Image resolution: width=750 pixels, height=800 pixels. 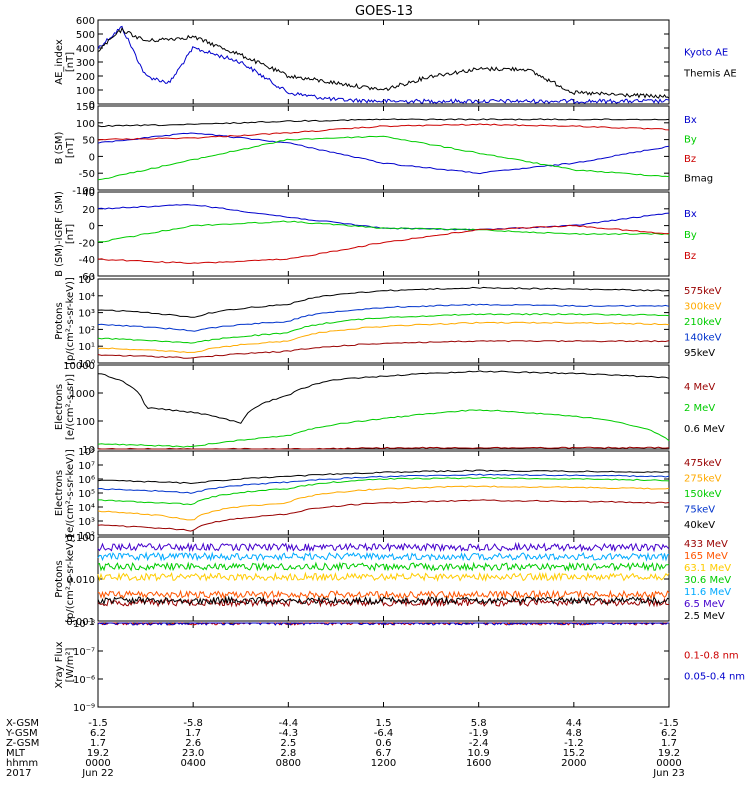 I want to click on y-tick-label: 400, so click(x=85, y=49).